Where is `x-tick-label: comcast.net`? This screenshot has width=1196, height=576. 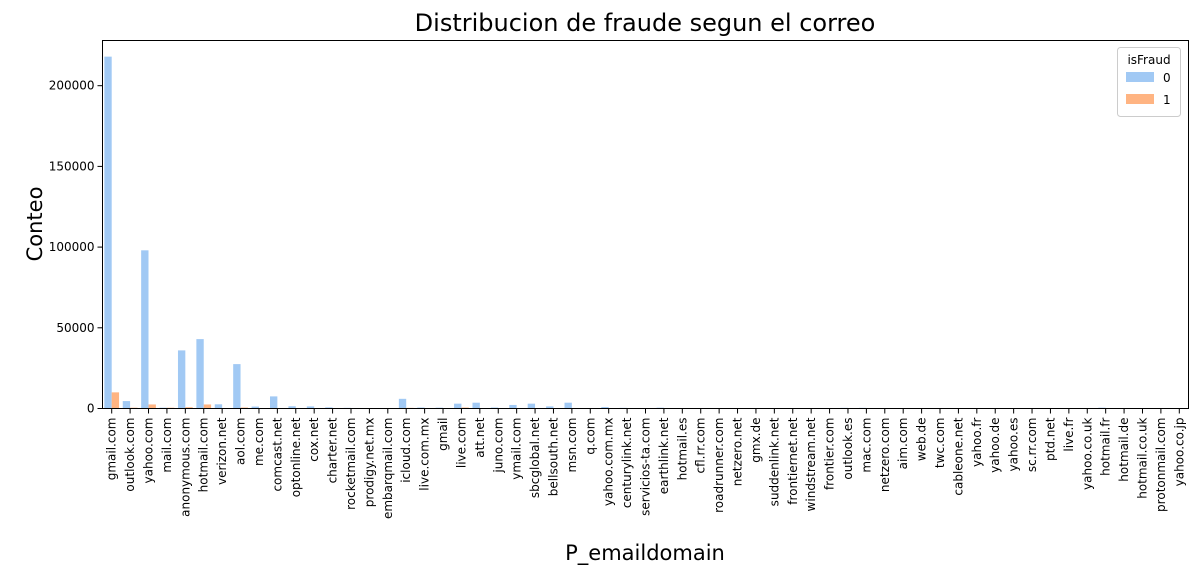
x-tick-label: comcast.net is located at coordinates (277, 454).